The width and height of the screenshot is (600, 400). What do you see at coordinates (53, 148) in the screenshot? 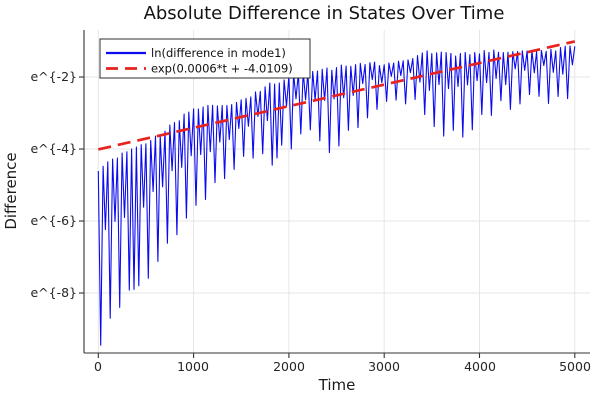
I see `y-tick-label: e^{-4}` at bounding box center [53, 148].